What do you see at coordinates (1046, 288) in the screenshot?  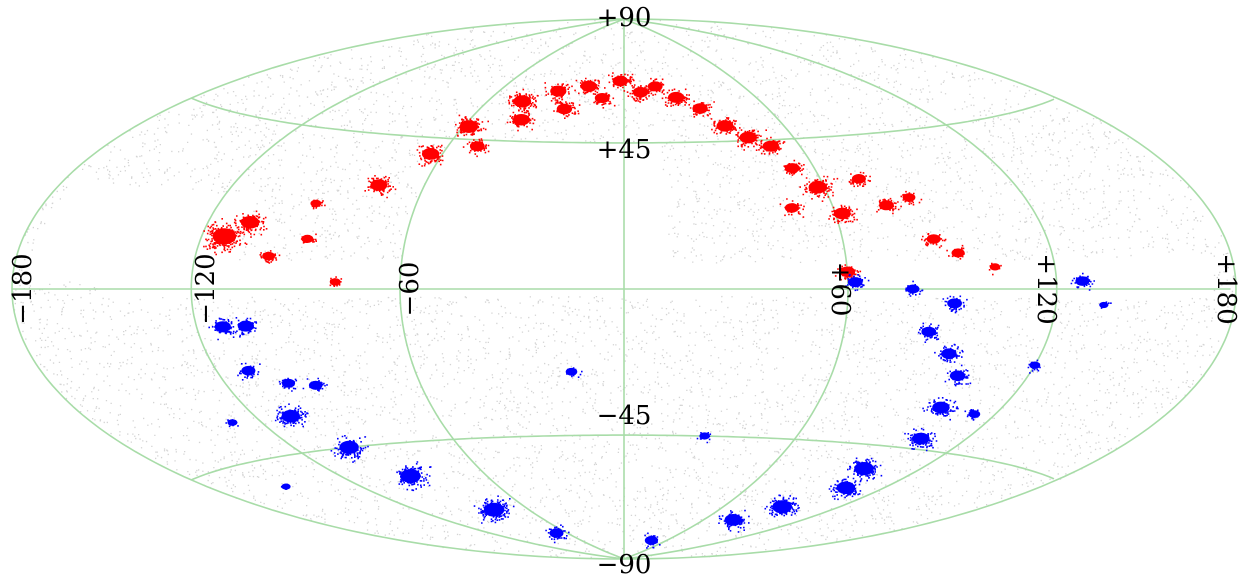 I see `lon-label-right: +120` at bounding box center [1046, 288].